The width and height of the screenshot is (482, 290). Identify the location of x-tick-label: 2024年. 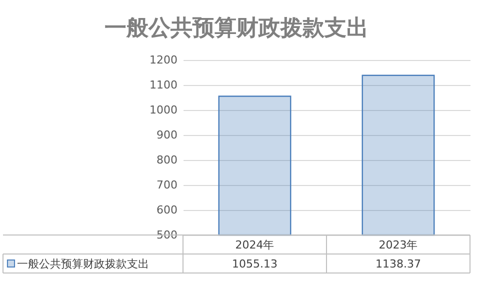
(254, 245).